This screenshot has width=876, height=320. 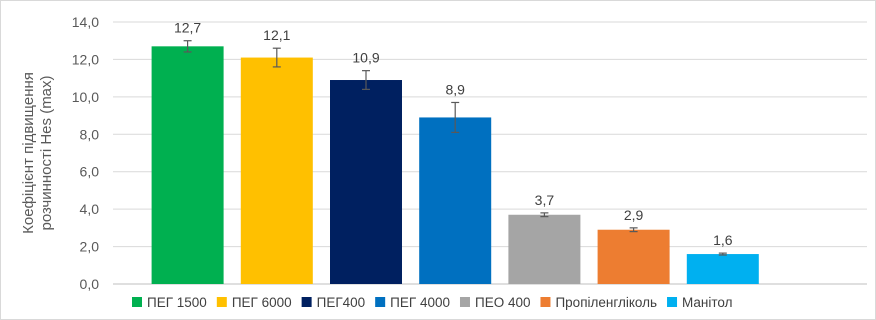 What do you see at coordinates (90, 284) in the screenshot?
I see `y-tick-label: 0,0` at bounding box center [90, 284].